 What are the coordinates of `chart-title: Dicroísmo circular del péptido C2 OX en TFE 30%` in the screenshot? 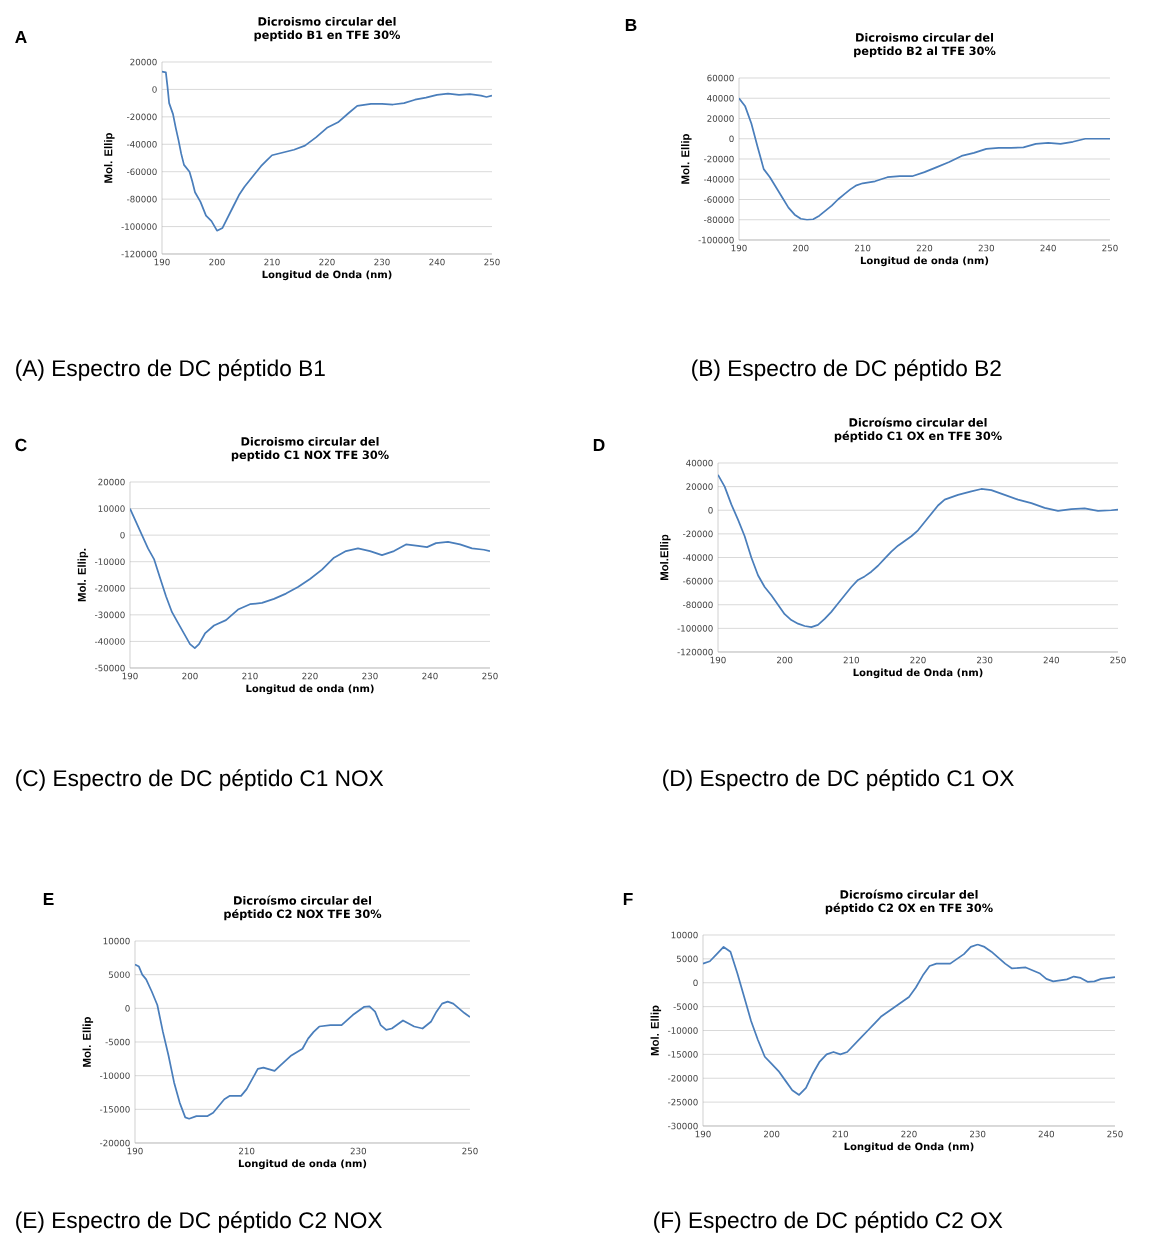 It's located at (909, 902).